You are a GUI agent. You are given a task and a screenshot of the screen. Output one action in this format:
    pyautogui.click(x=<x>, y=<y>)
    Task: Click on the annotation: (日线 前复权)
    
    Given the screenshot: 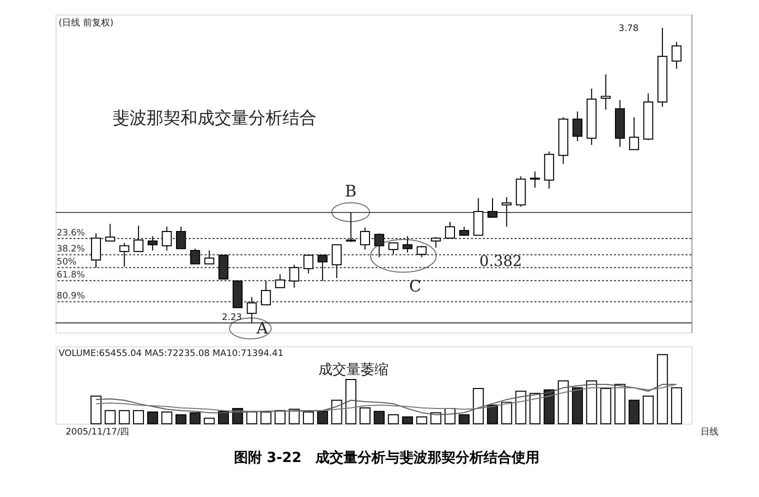 What is the action you would take?
    pyautogui.click(x=86, y=22)
    